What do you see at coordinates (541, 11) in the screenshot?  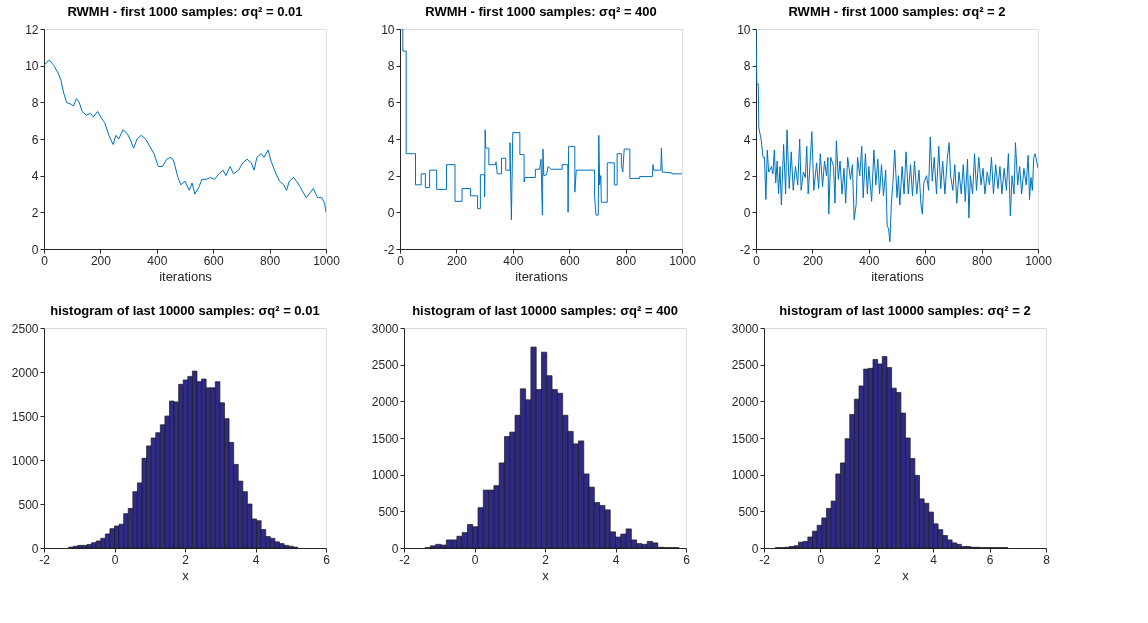 I see `chart-title: RWMH - first 1000 samples: σq² = 400` at bounding box center [541, 11].